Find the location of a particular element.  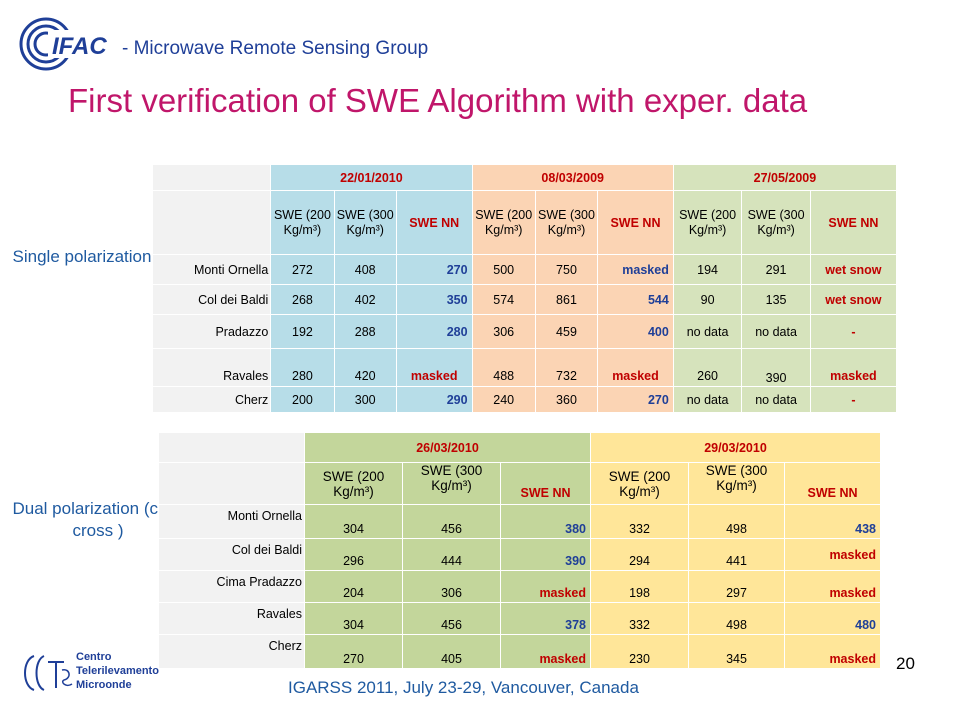

centro-label: Centro Telerilevamento Microonde is located at coordinates (117, 671).